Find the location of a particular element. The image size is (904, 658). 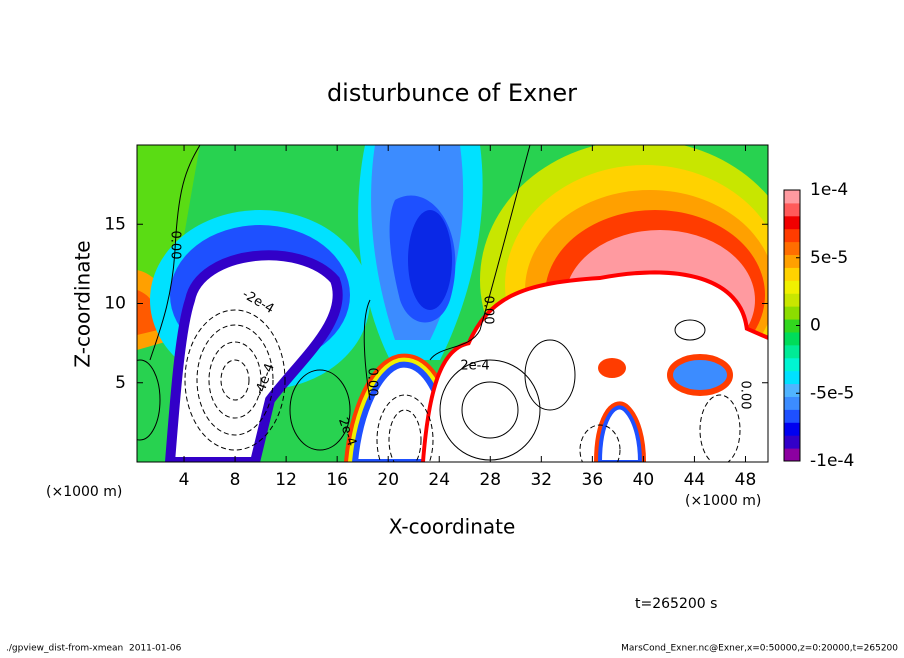

colorbar-tick-label: 5e-5 is located at coordinates (829, 258).